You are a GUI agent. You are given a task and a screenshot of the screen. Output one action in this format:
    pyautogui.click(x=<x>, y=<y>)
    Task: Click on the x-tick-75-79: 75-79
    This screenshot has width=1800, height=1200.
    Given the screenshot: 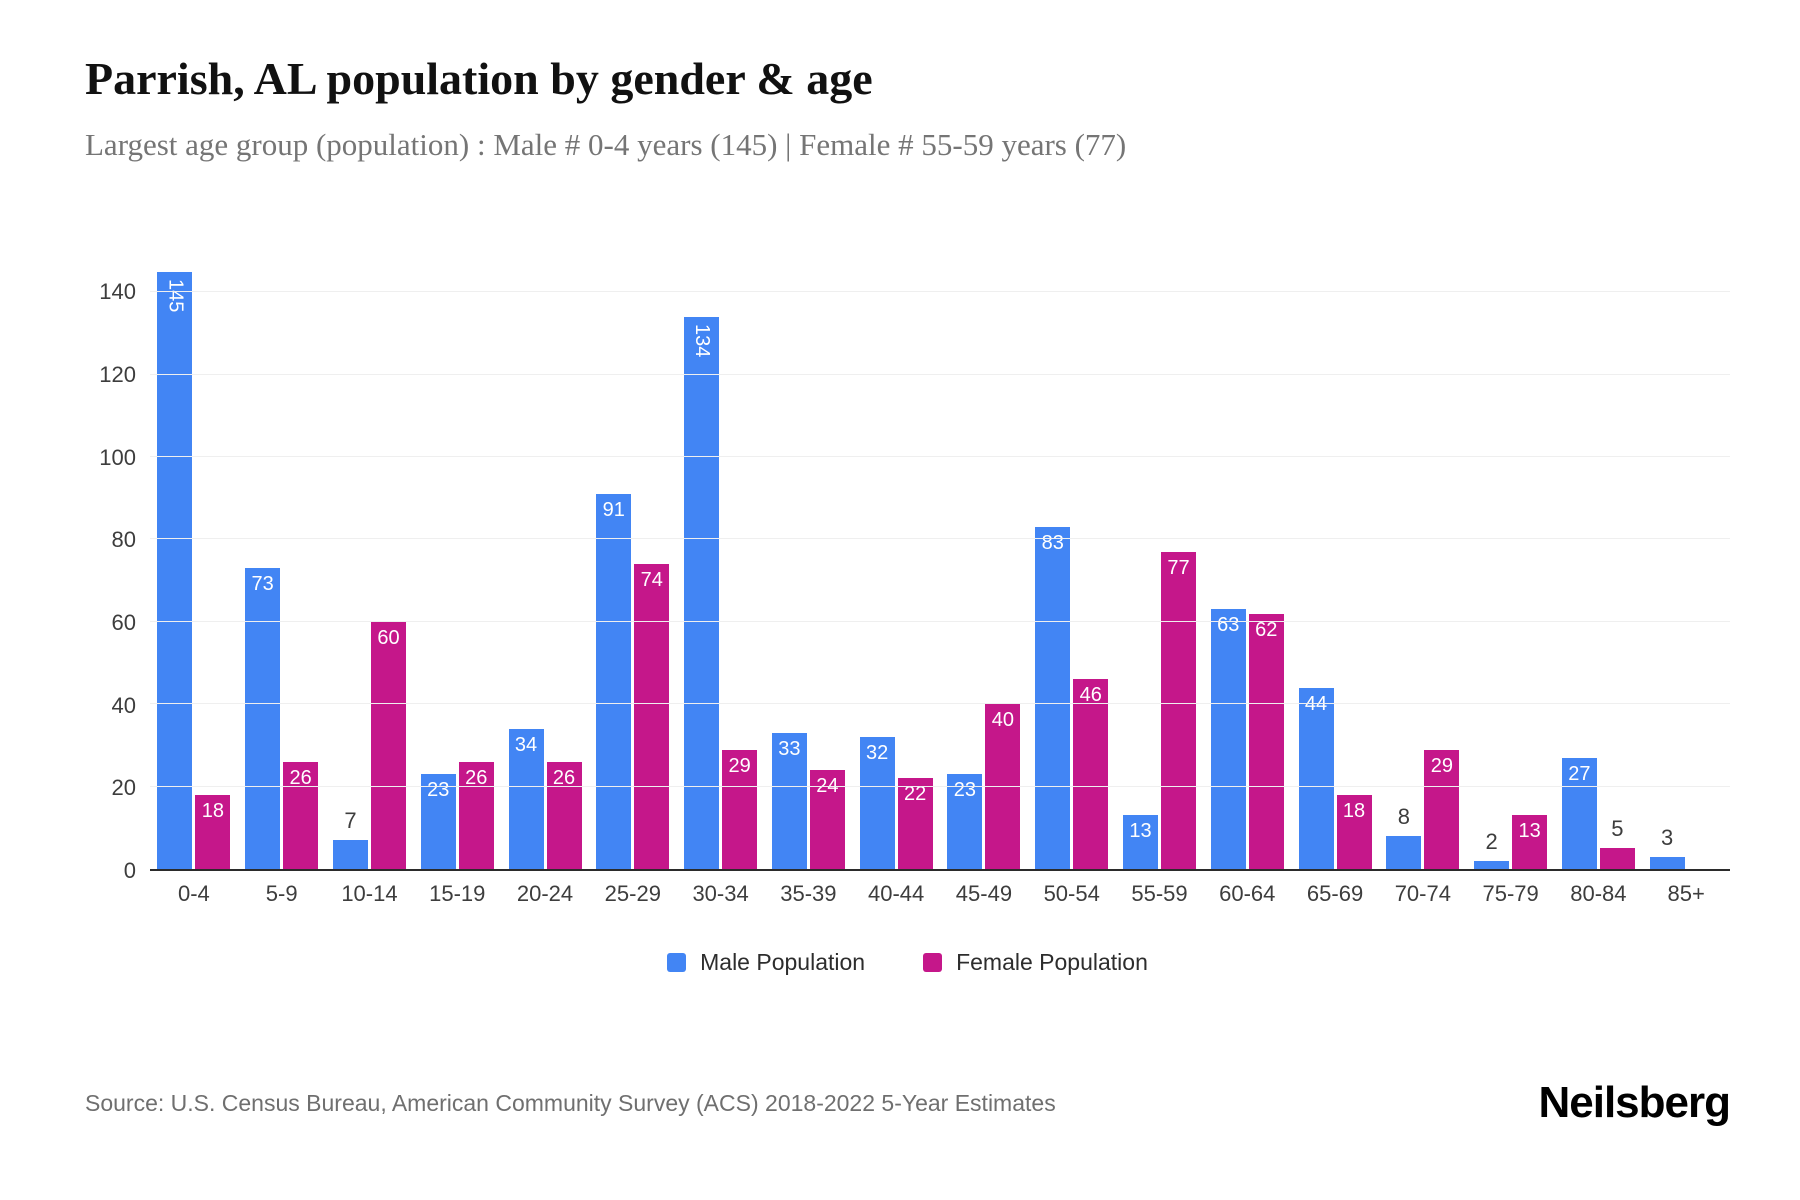 What is the action you would take?
    pyautogui.click(x=1510, y=893)
    